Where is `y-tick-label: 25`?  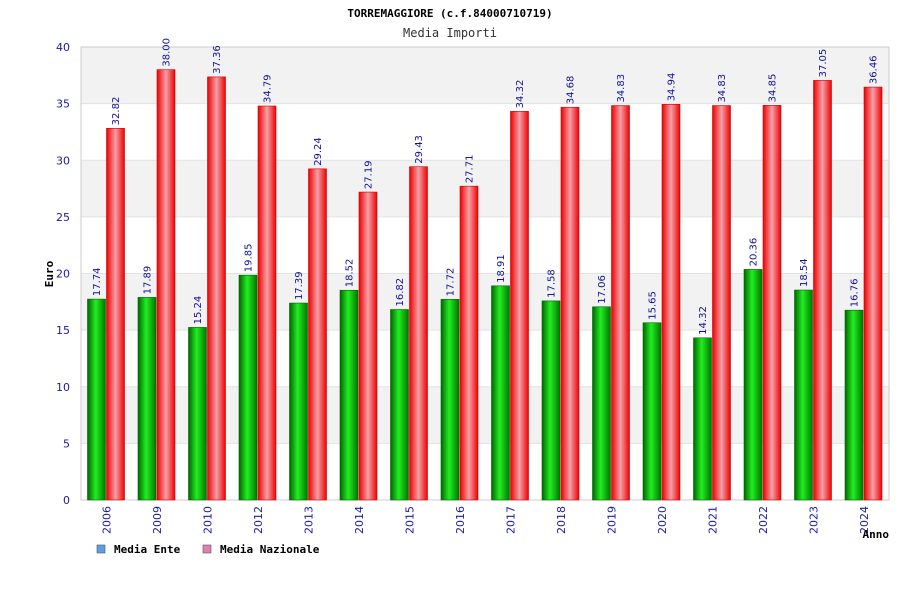 y-tick-label: 25 is located at coordinates (63, 217).